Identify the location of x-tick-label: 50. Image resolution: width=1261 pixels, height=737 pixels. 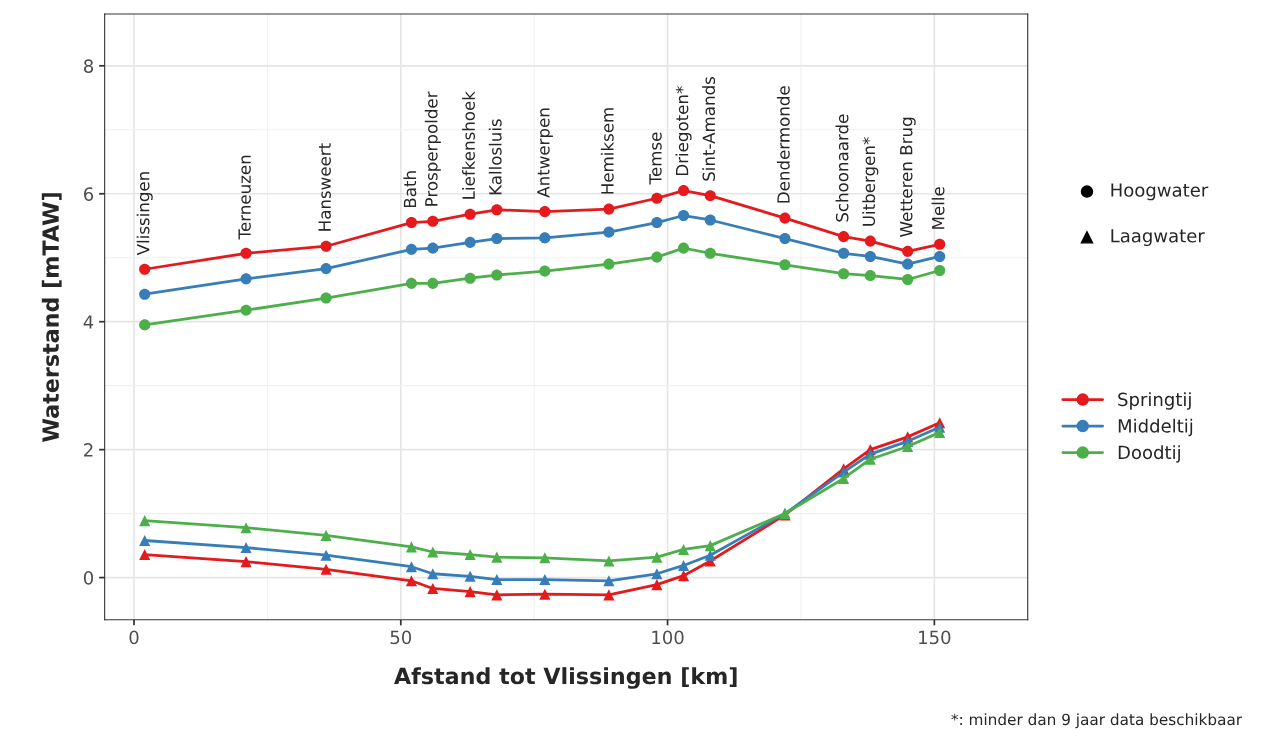
(401, 637).